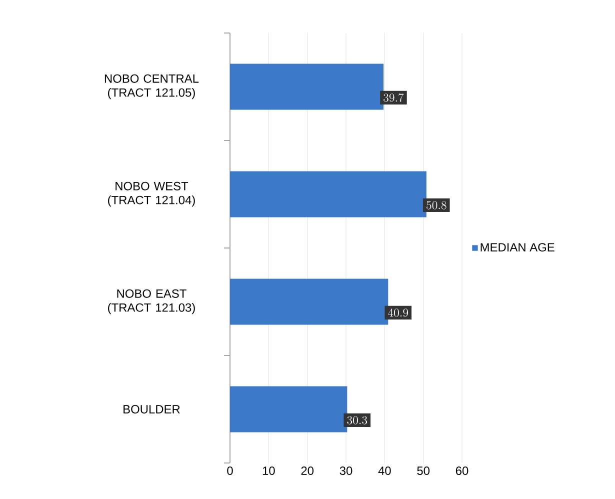 The width and height of the screenshot is (615, 499). What do you see at coordinates (394, 97) in the screenshot?
I see `data-label: 39.7` at bounding box center [394, 97].